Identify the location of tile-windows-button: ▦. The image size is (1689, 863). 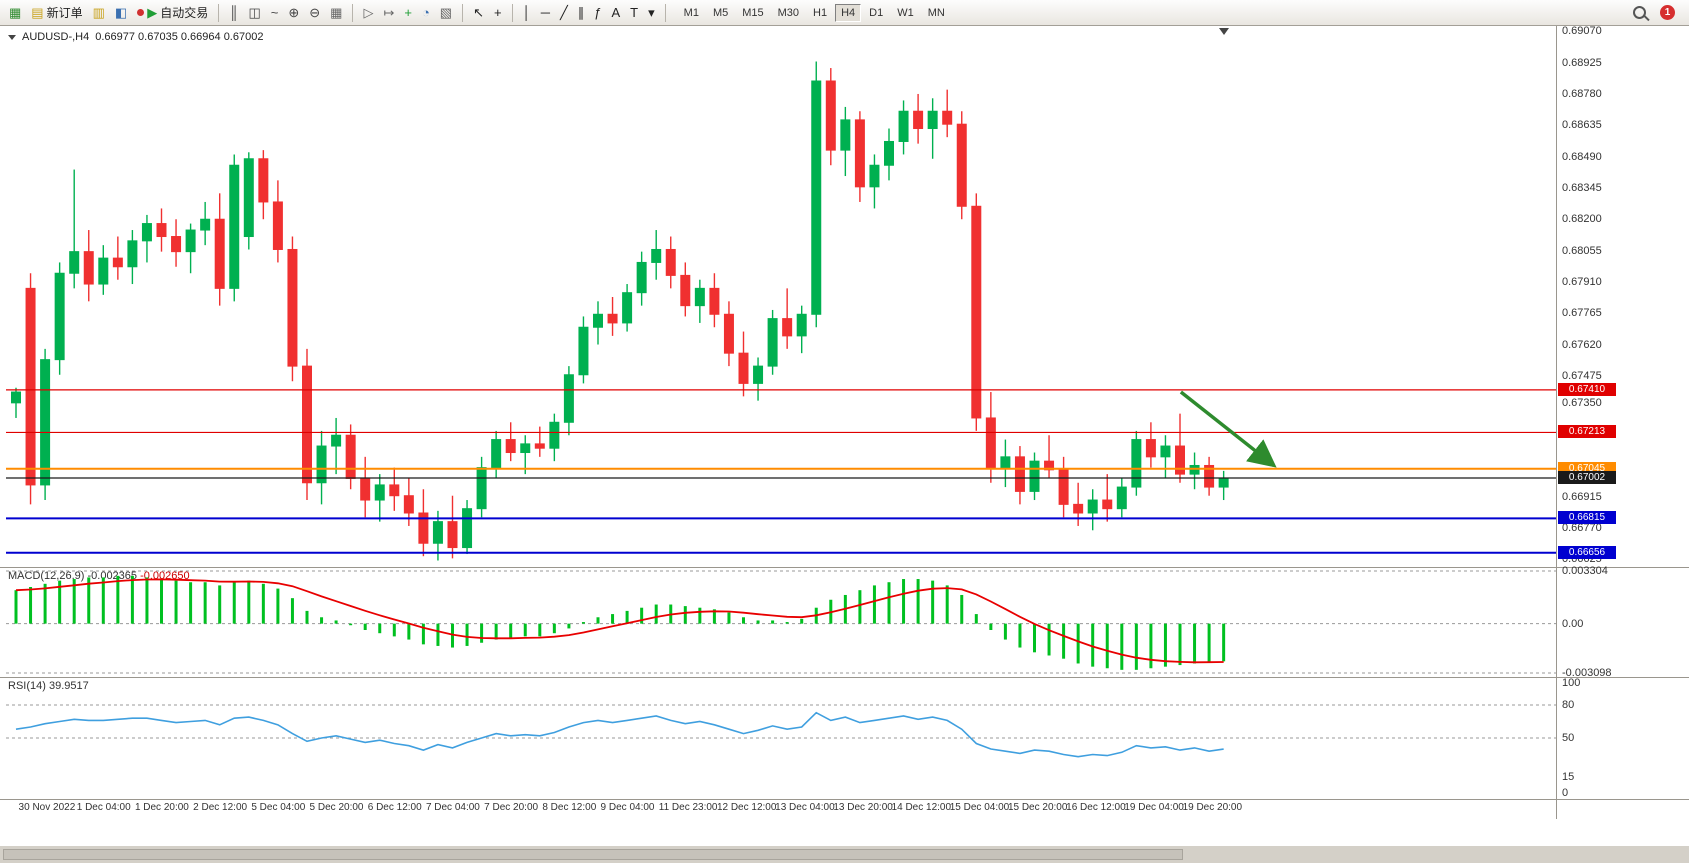
(336, 13).